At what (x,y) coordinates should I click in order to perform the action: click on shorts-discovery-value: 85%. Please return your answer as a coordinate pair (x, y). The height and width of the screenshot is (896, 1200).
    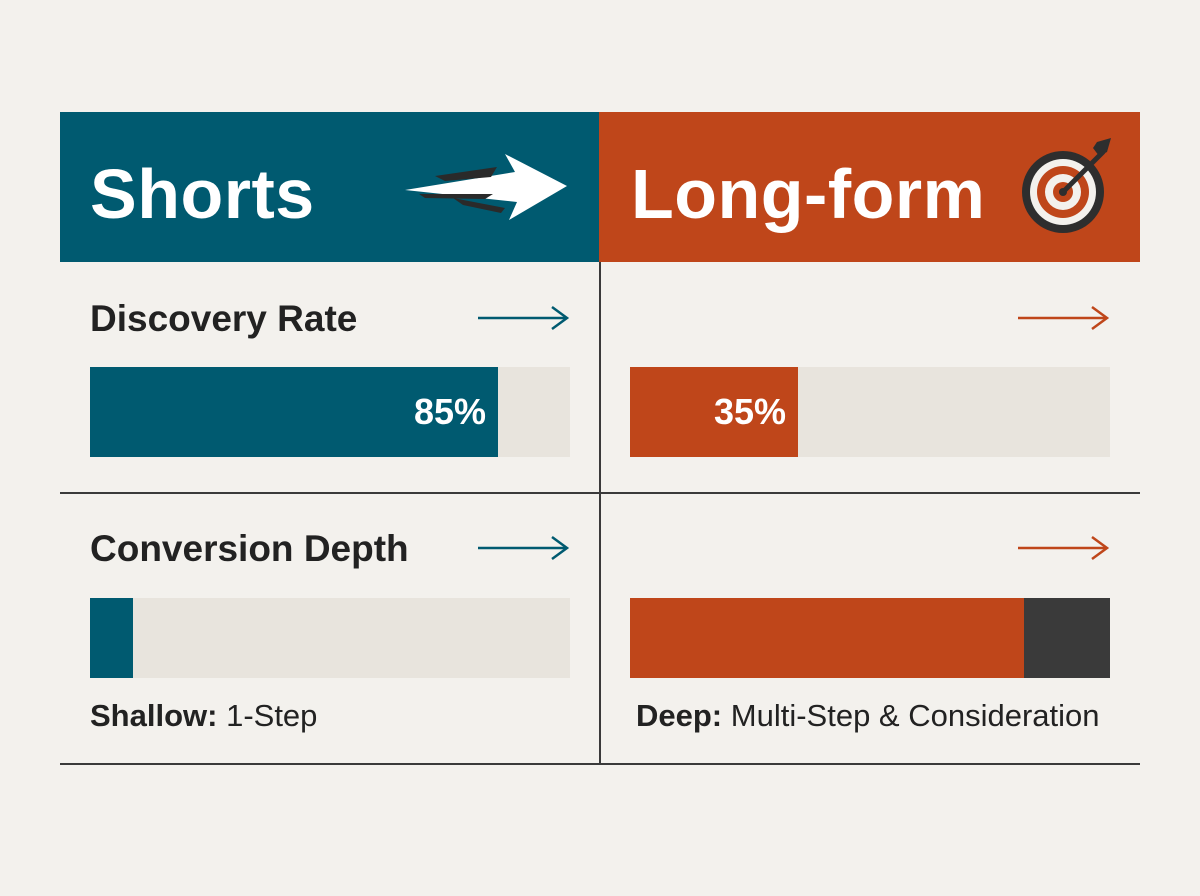
    Looking at the image, I should click on (449, 411).